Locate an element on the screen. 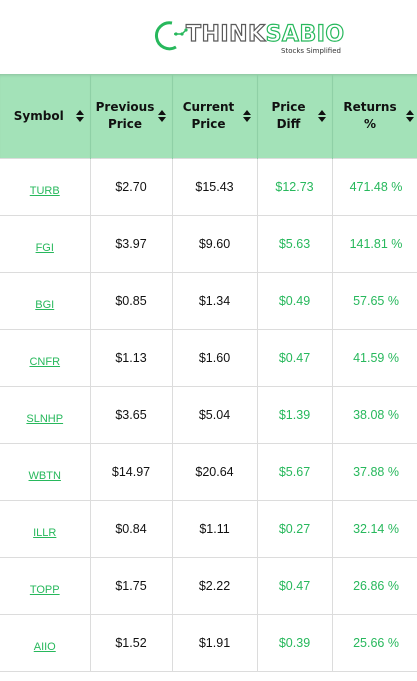  price-diff-cell: $1.39 is located at coordinates (295, 415).